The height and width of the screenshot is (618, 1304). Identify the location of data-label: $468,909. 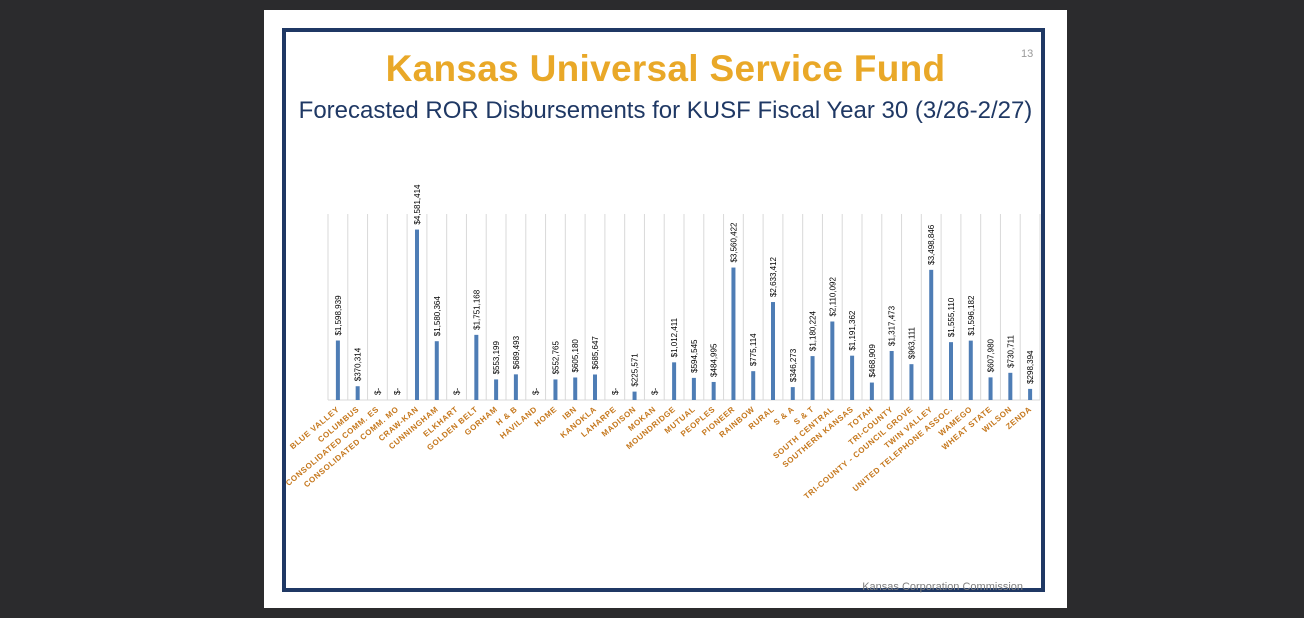
(872, 361).